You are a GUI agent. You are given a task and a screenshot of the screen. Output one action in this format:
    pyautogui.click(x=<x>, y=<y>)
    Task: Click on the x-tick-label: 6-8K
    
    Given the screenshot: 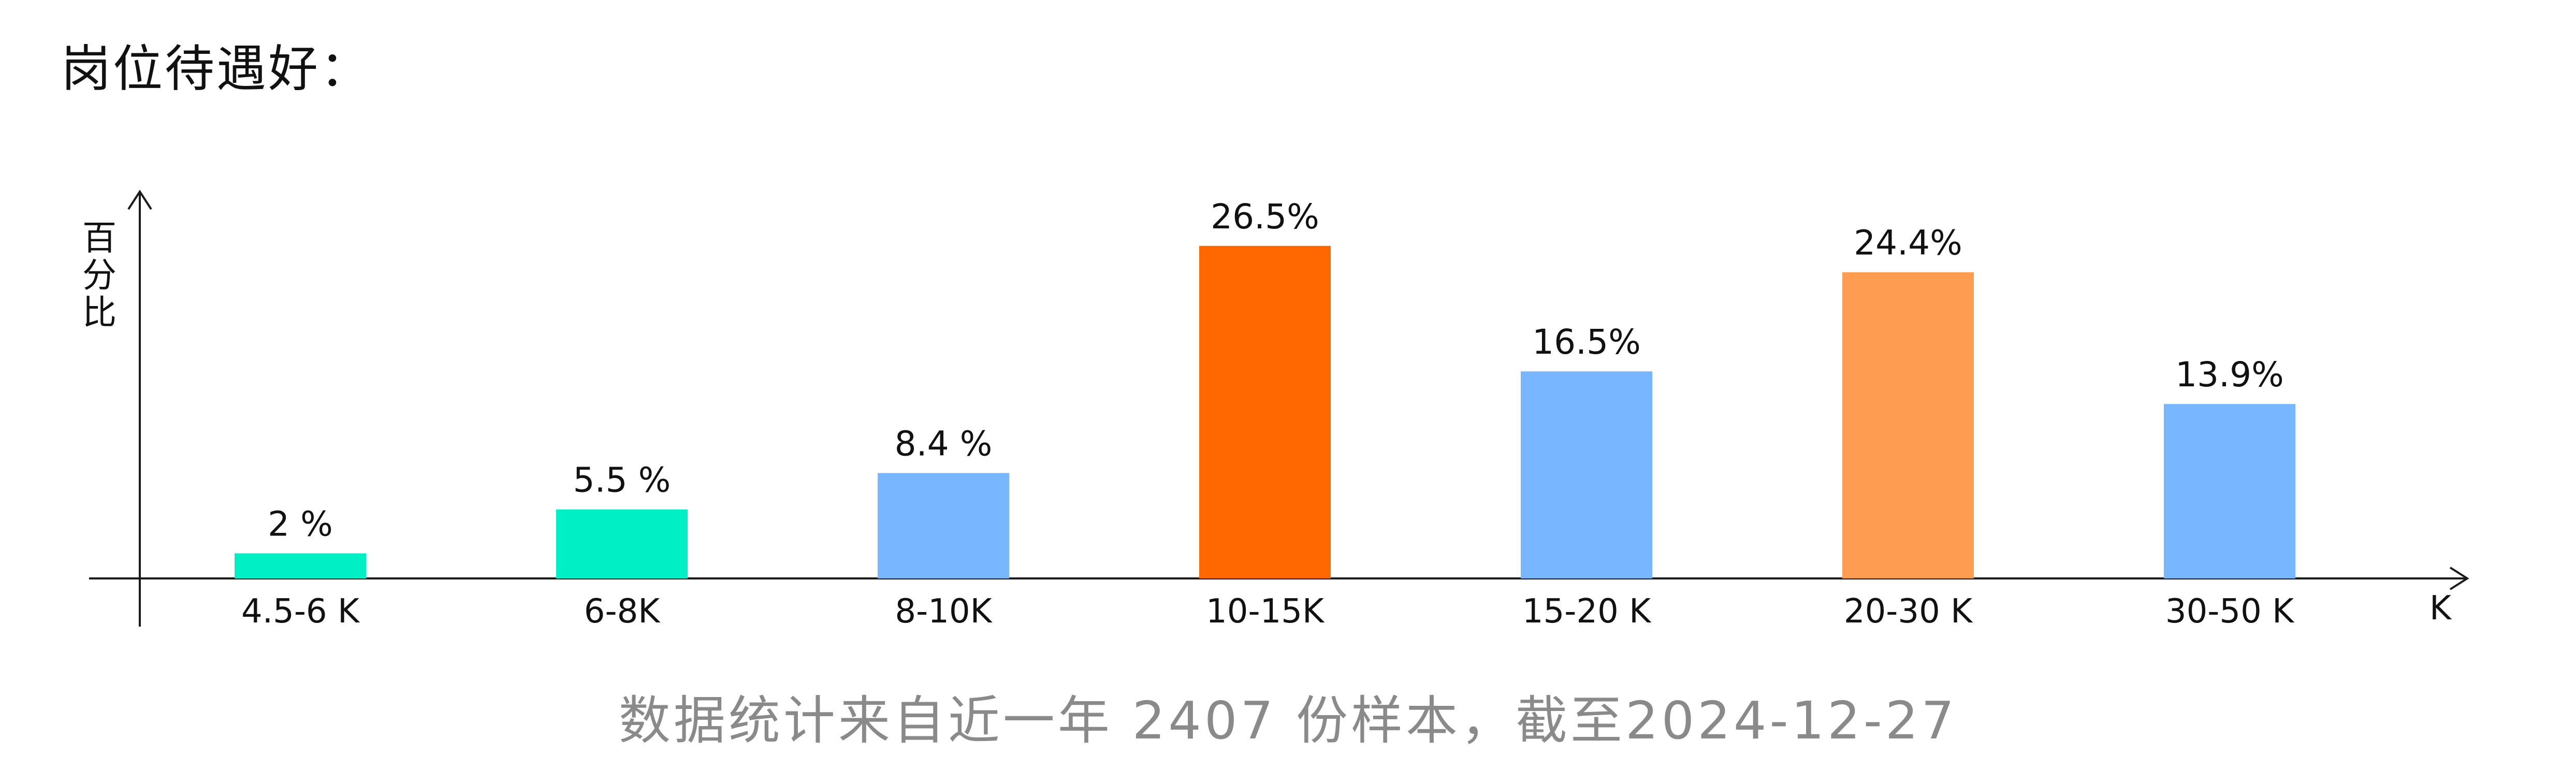 What is the action you would take?
    pyautogui.click(x=623, y=611)
    